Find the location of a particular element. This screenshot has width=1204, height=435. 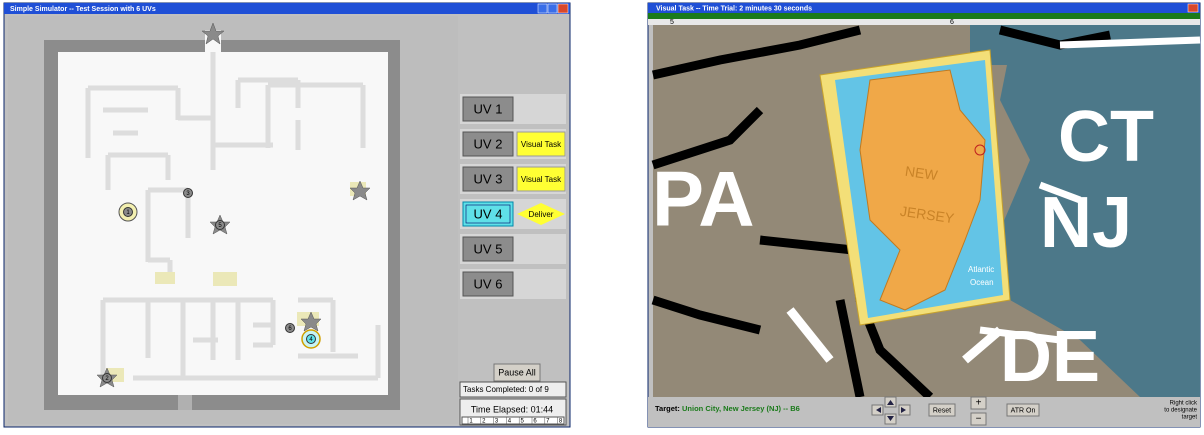

uv-label: UV 6 is located at coordinates (488, 283).